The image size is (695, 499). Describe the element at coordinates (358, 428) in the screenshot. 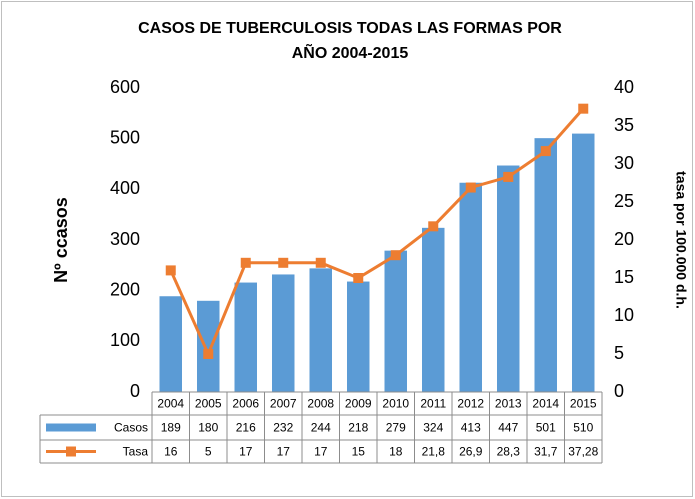

I see `data-table-cell: 218` at that location.